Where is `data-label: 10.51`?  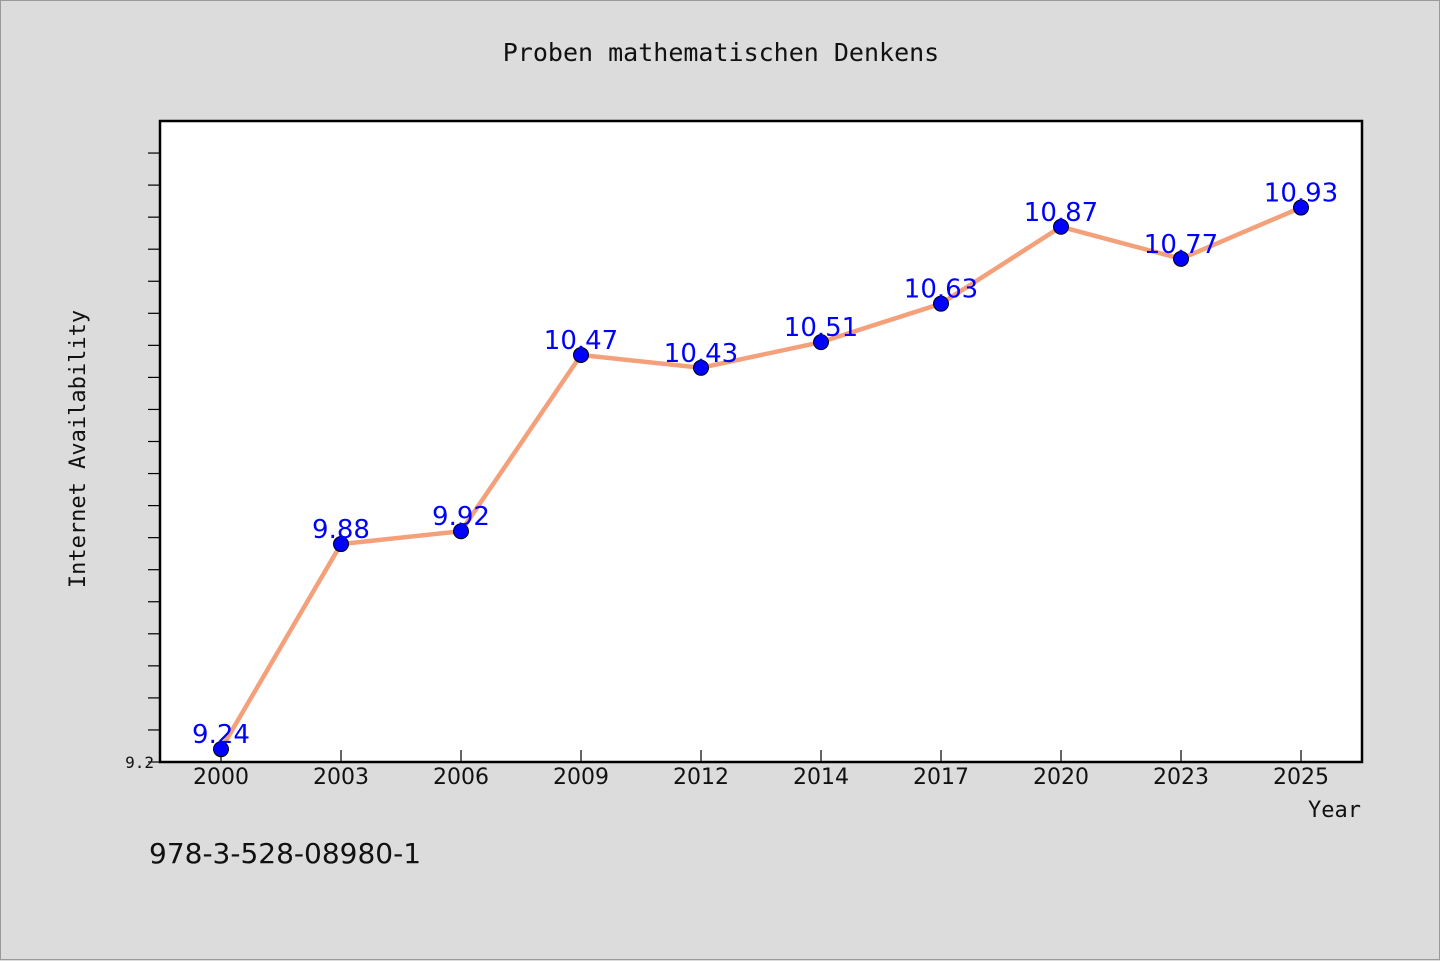 data-label: 10.51 is located at coordinates (821, 328).